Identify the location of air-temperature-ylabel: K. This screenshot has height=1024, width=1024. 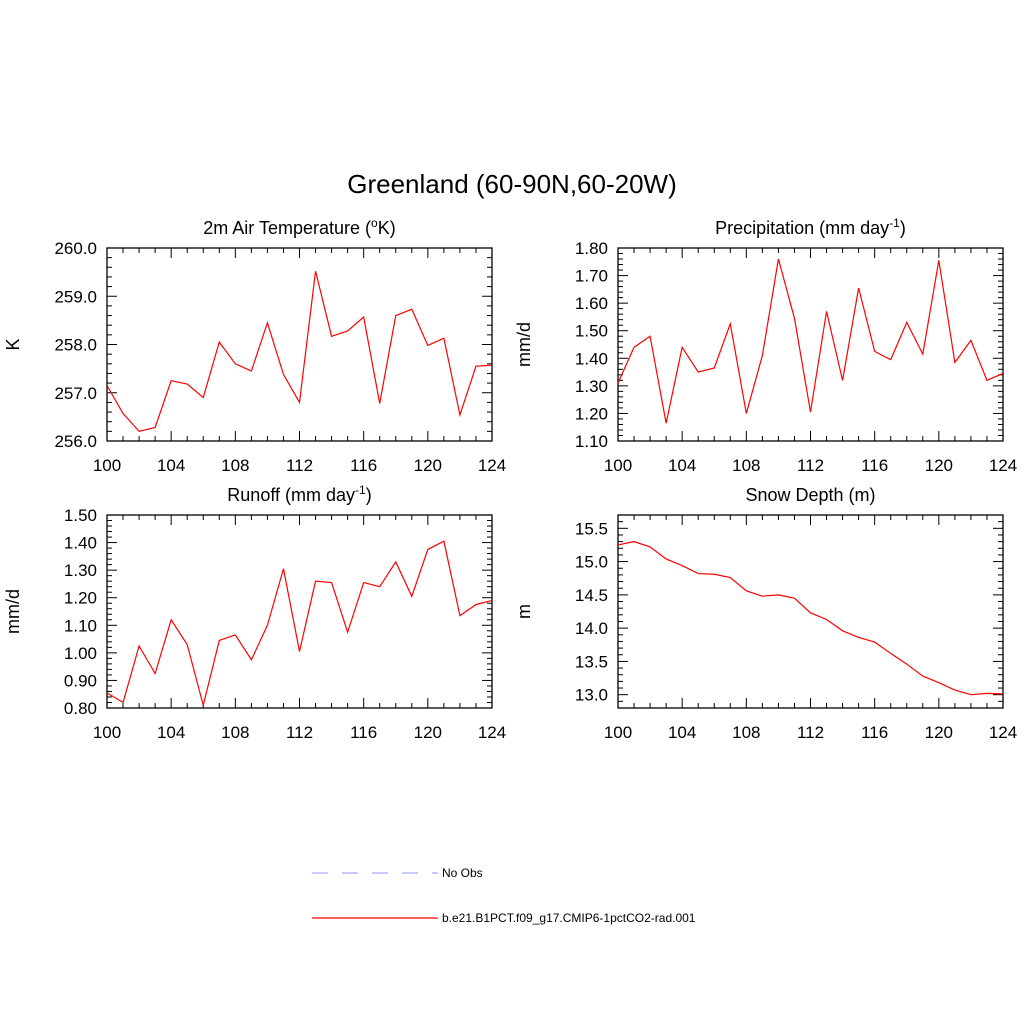
(13, 344).